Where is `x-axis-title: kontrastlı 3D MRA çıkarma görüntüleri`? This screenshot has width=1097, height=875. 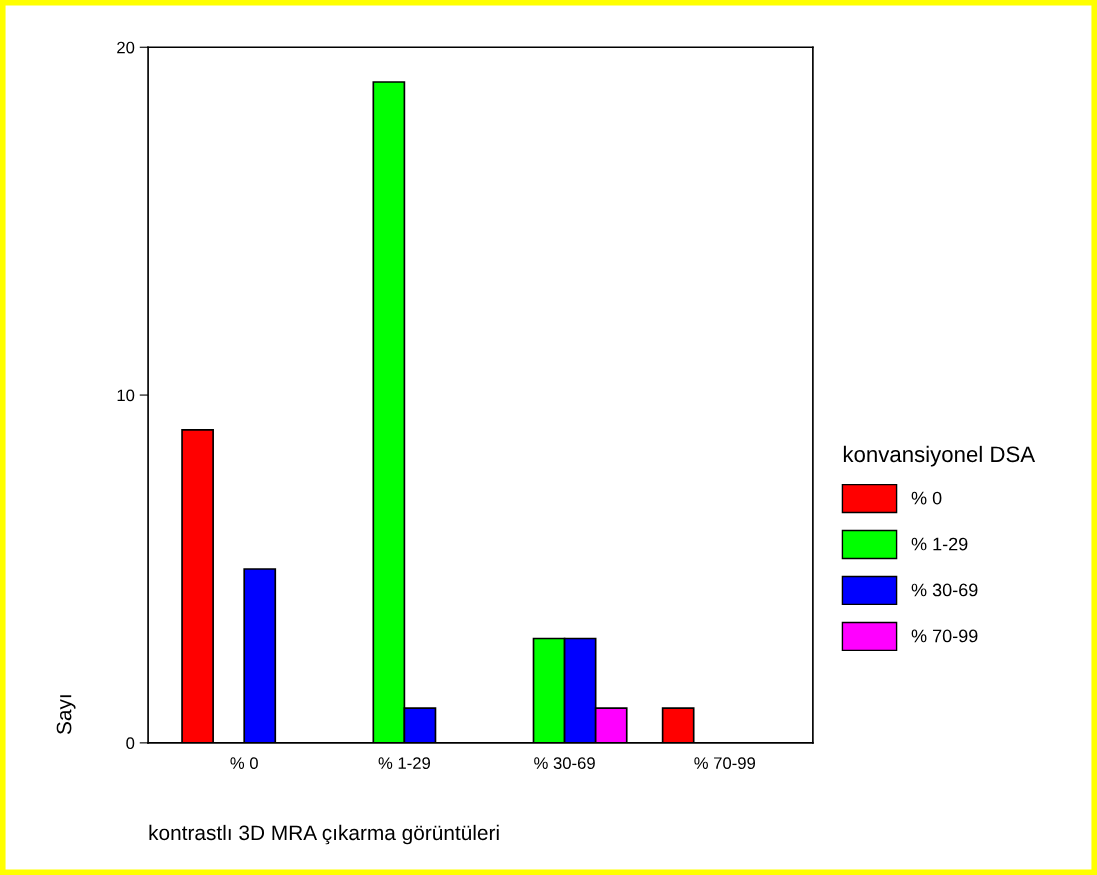
x-axis-title: kontrastlı 3D MRA çıkarma görüntüleri is located at coordinates (324, 834).